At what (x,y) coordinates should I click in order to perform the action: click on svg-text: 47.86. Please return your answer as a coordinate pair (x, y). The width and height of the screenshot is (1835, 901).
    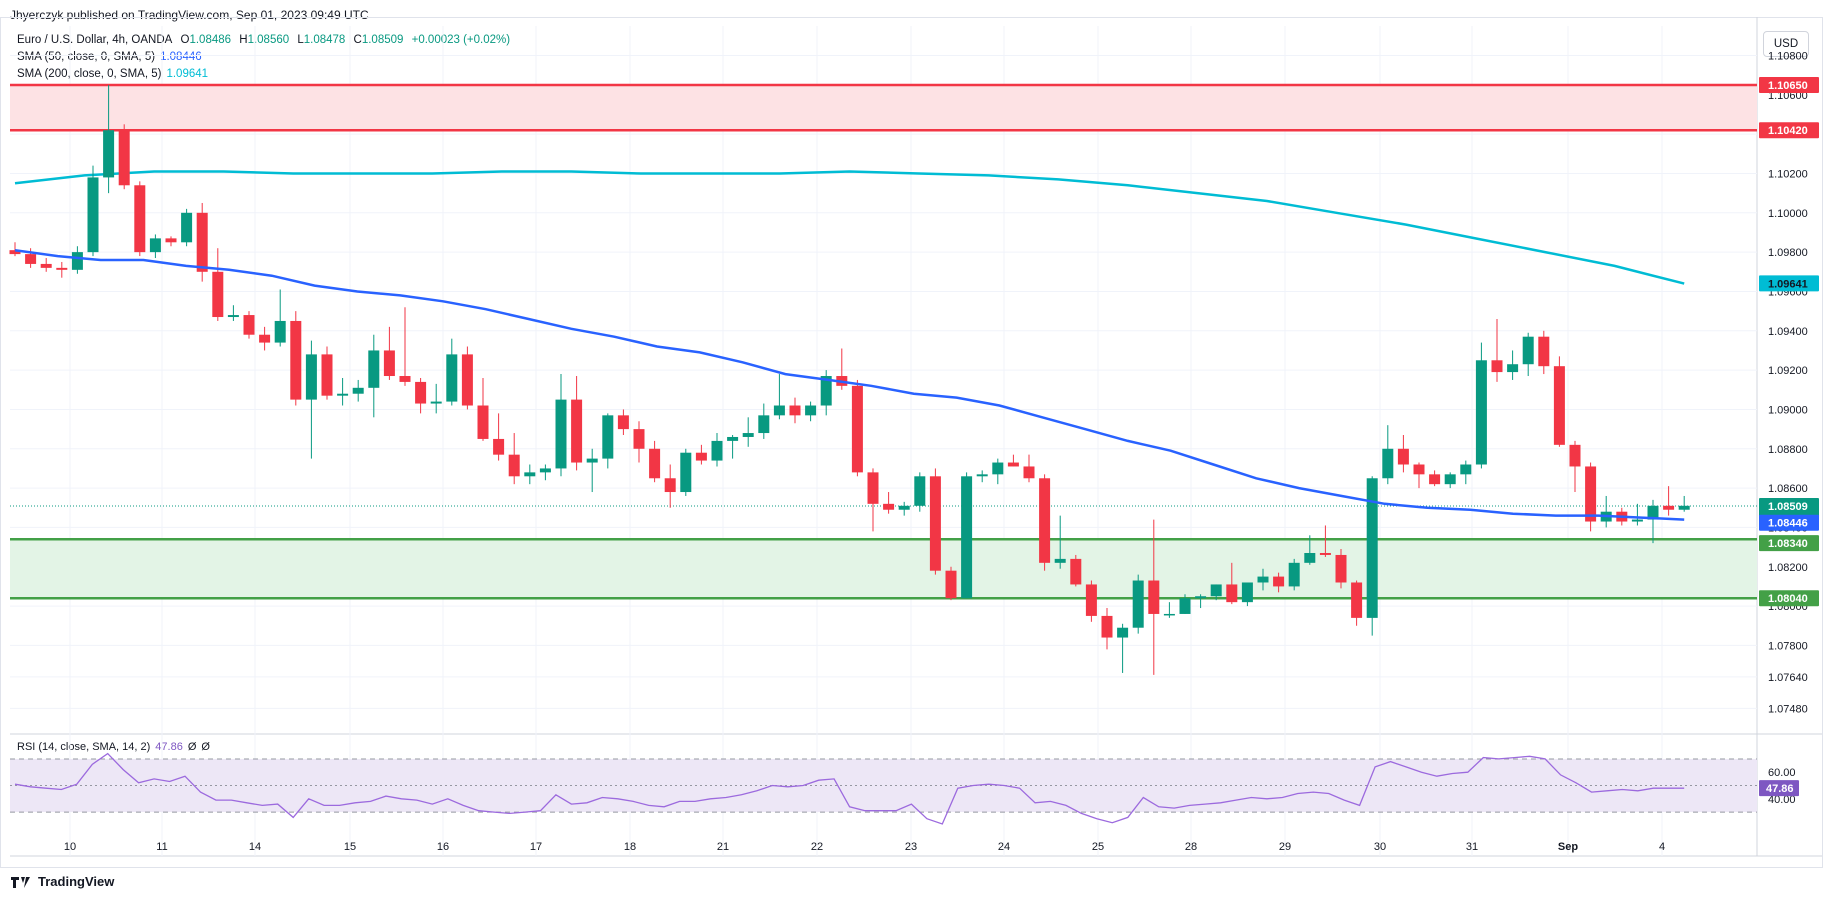
    Looking at the image, I should click on (1780, 789).